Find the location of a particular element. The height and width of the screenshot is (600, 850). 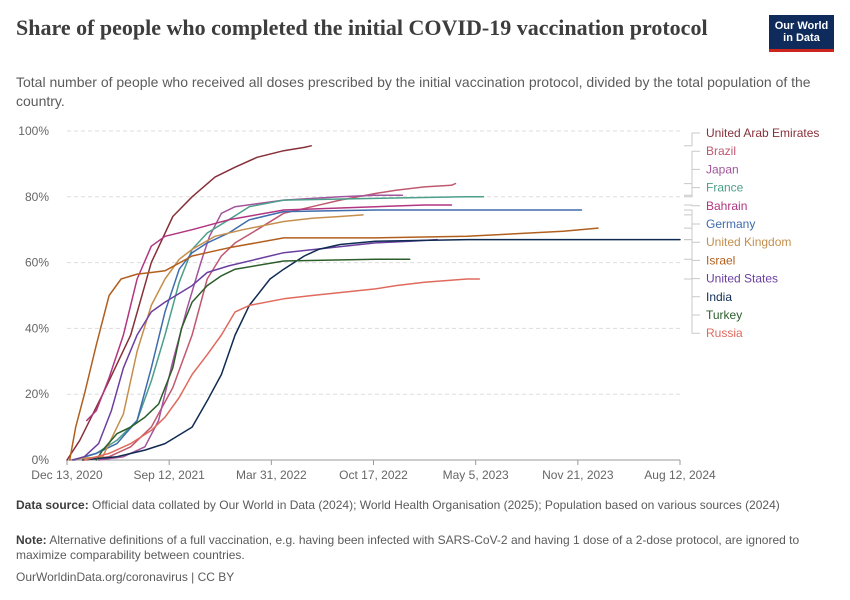

x-tick-label: Dec 13, 2020 is located at coordinates (67, 475).